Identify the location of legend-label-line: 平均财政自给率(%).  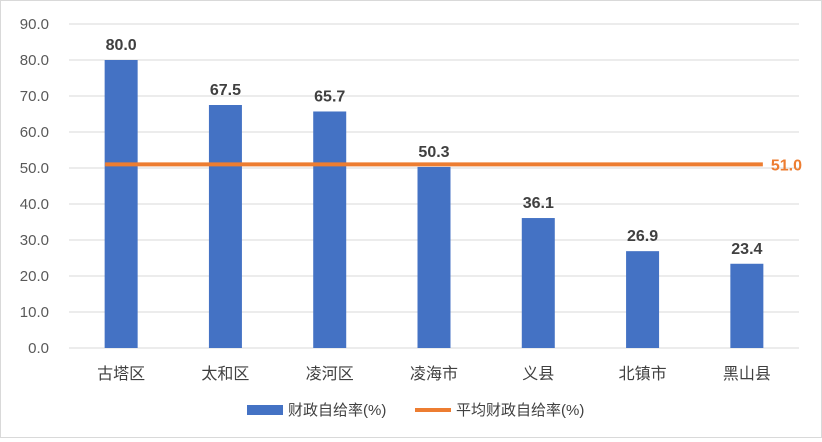
(520, 410).